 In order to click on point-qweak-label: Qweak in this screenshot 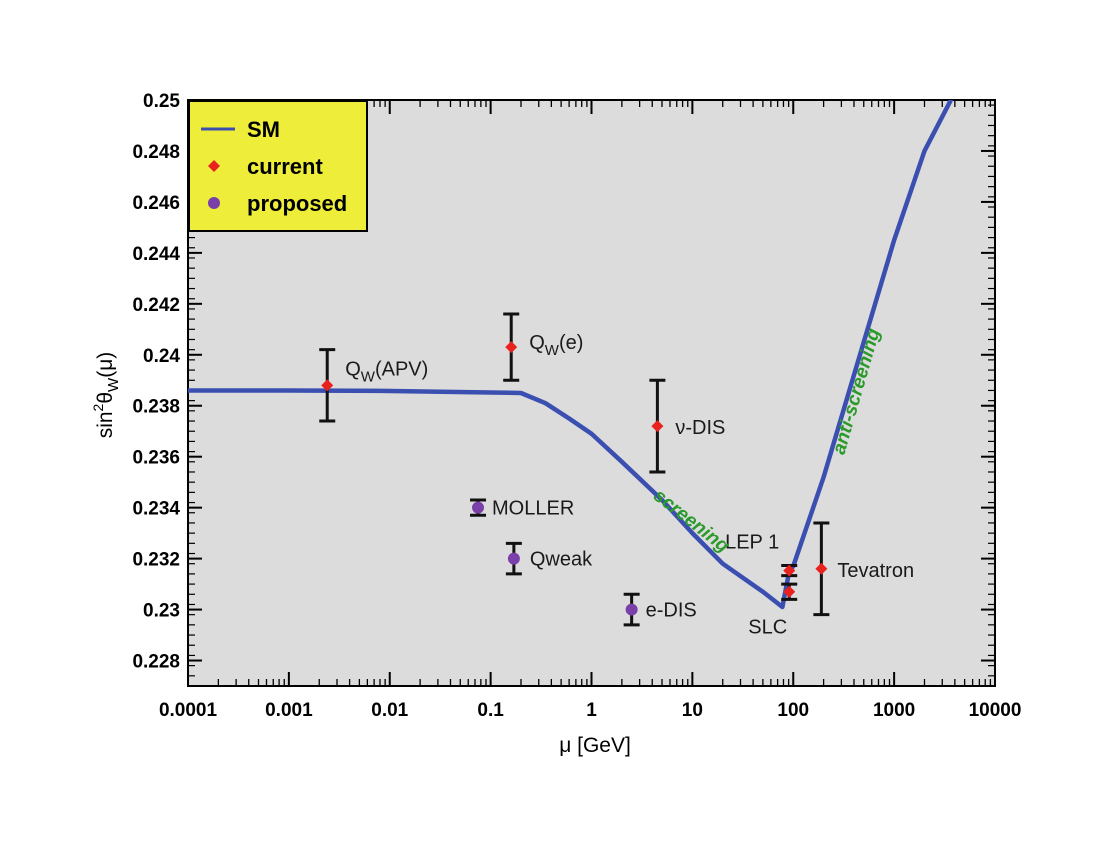, I will do `click(561, 560)`.